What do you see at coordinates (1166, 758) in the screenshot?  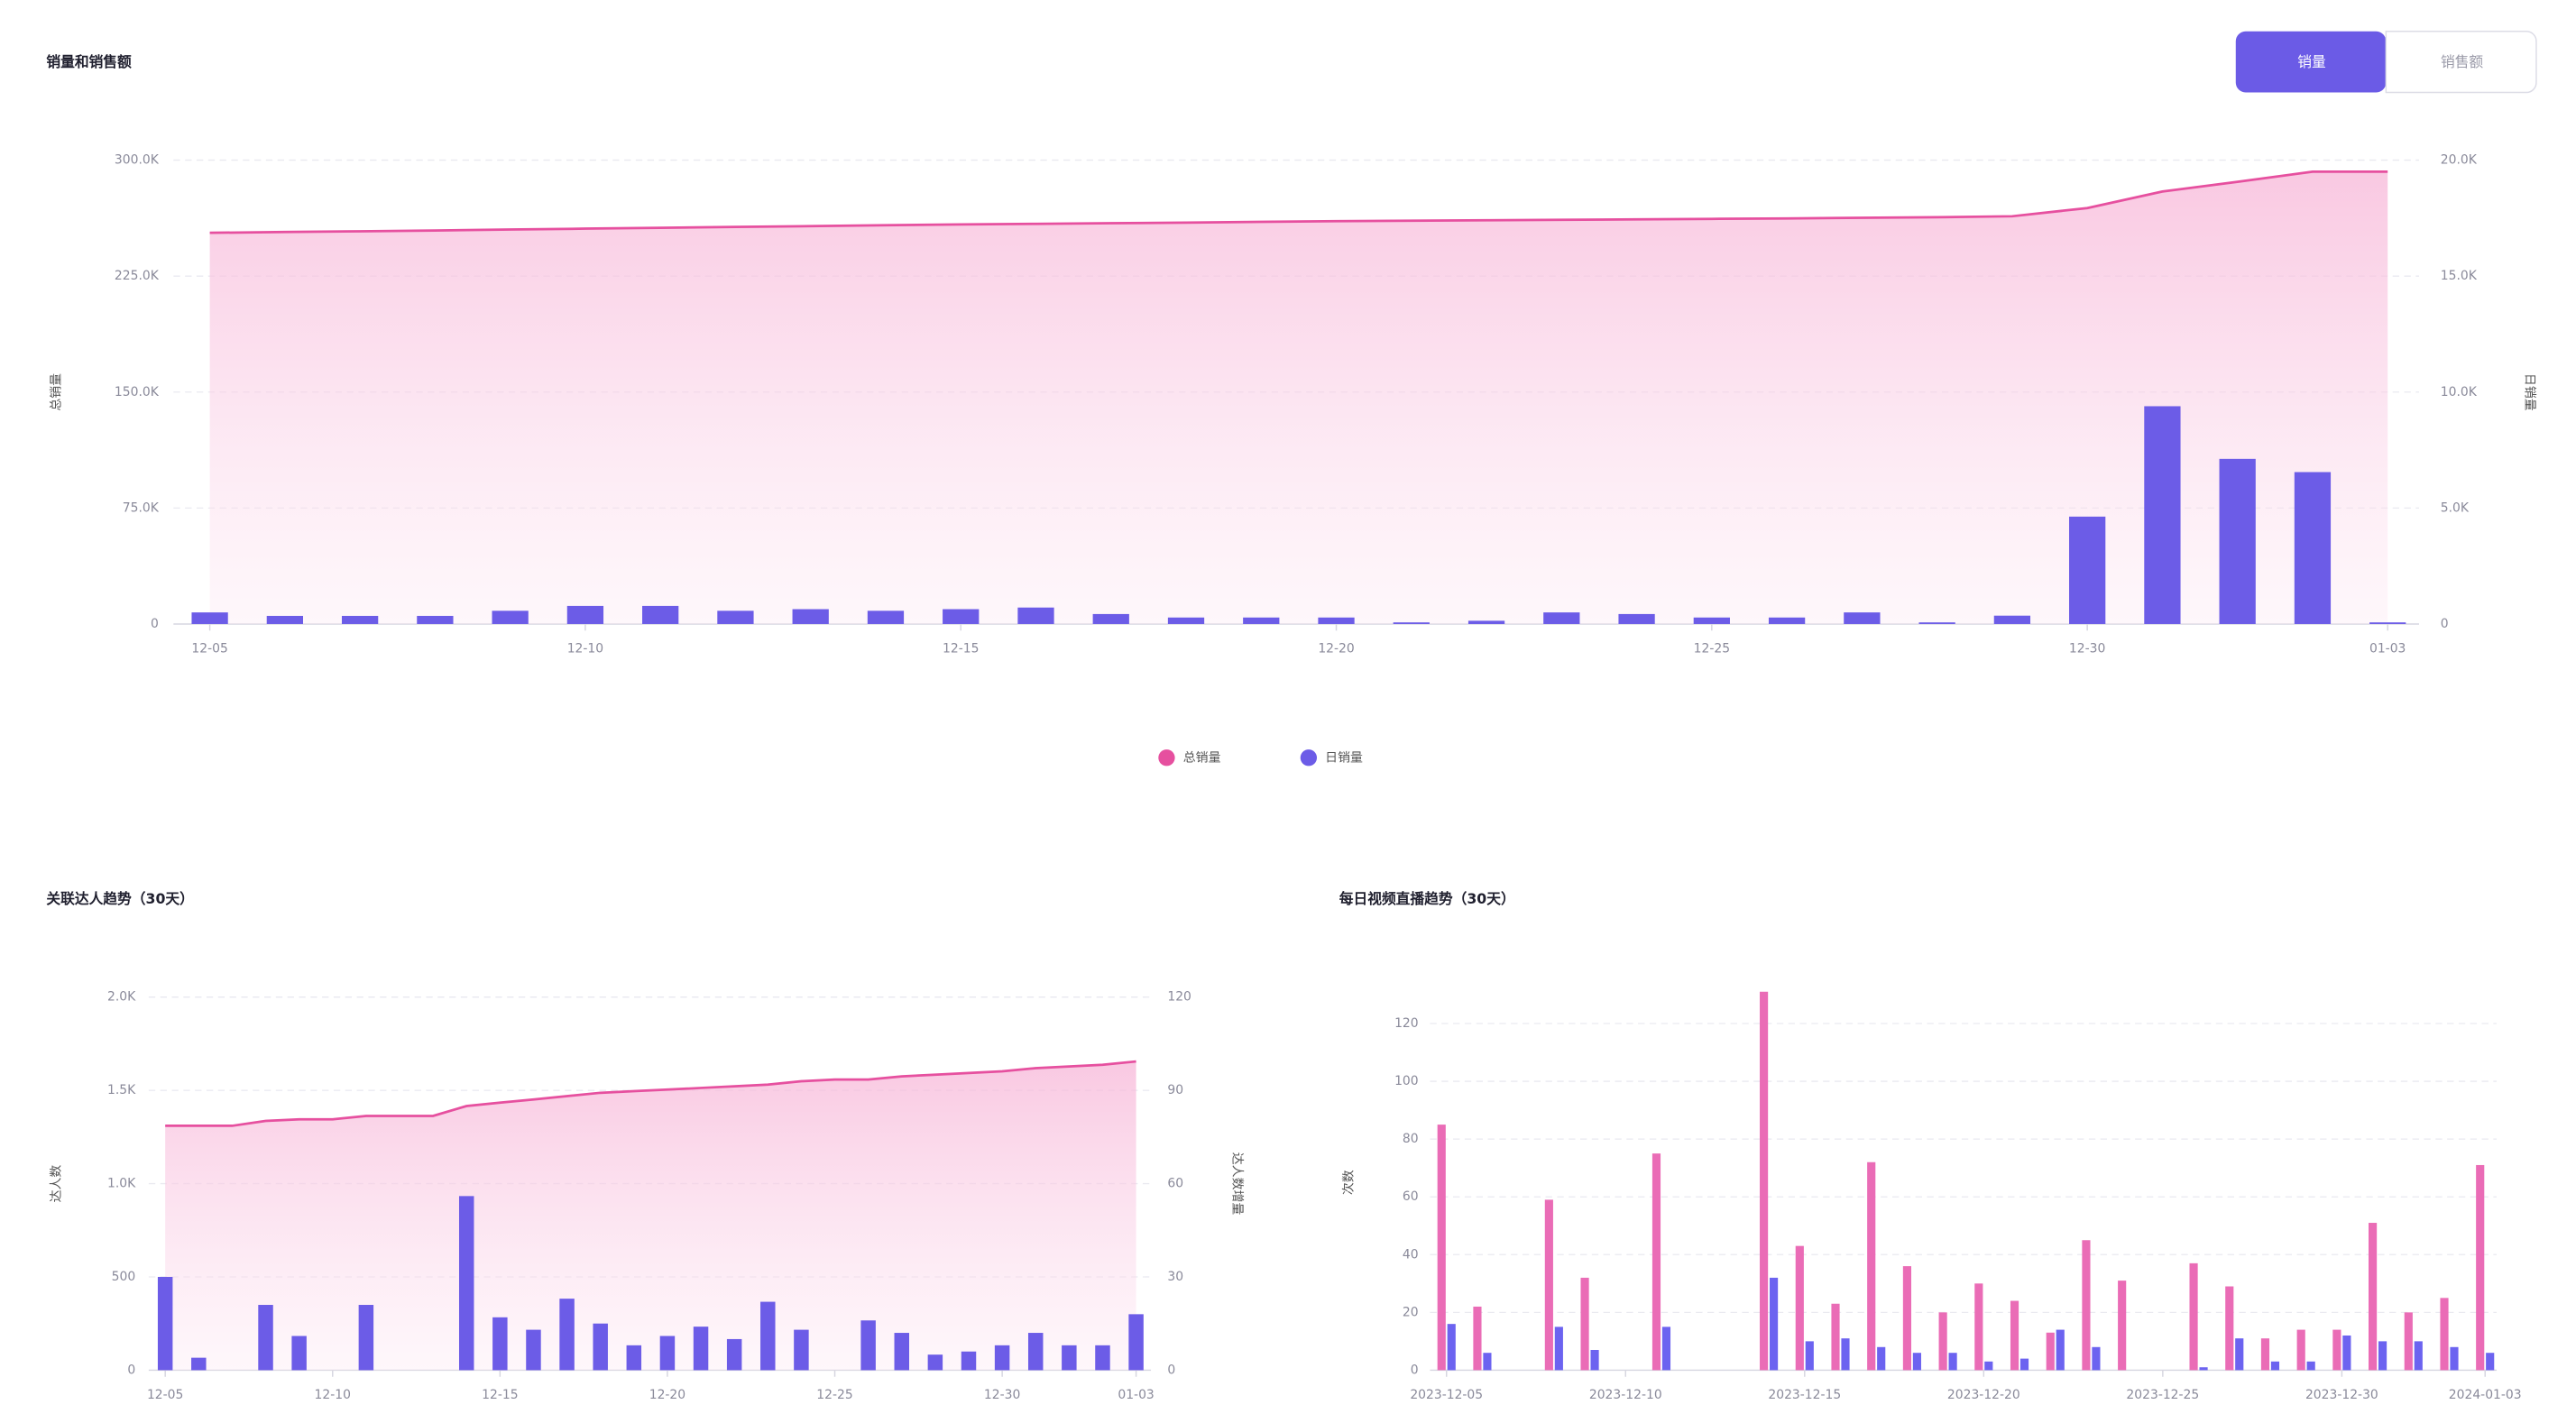 I see `legend-marker` at bounding box center [1166, 758].